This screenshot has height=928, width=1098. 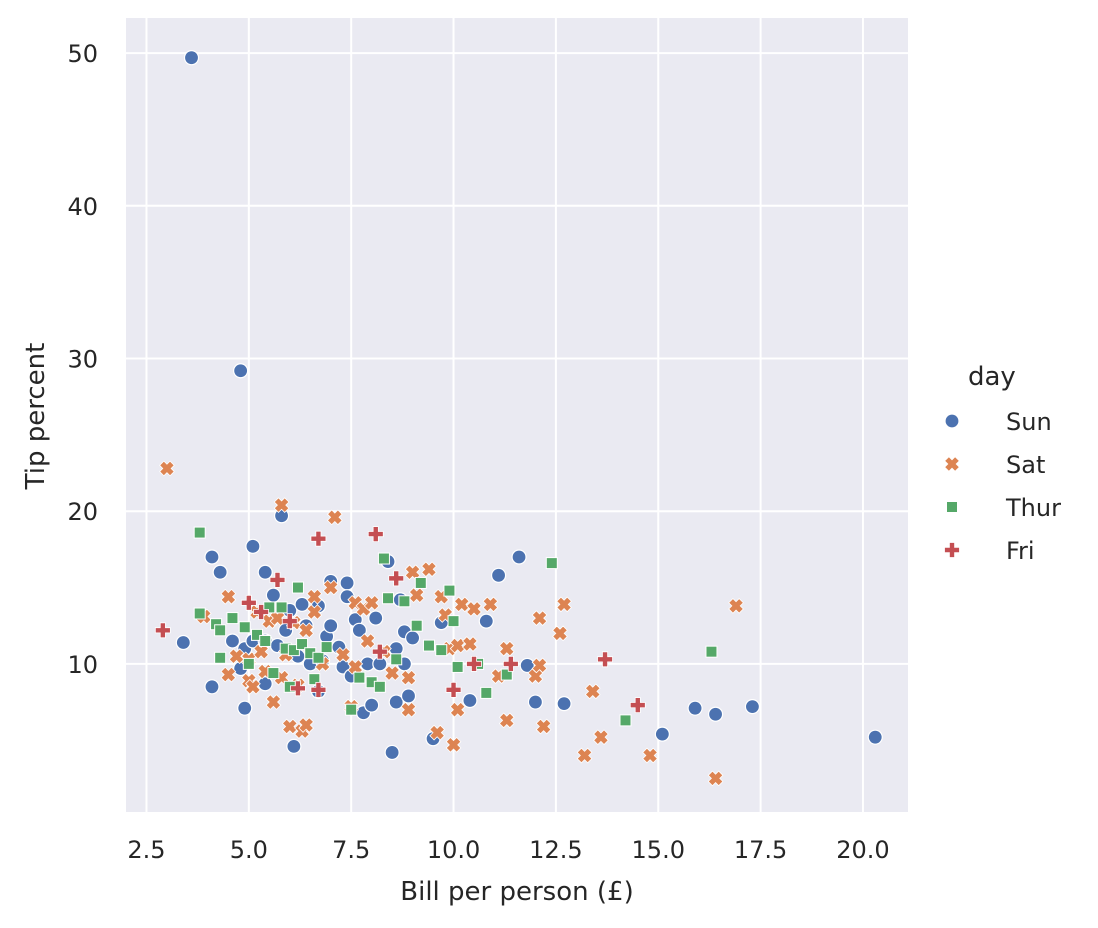 What do you see at coordinates (36, 417) in the screenshot?
I see `y-axis-label: Tip percent` at bounding box center [36, 417].